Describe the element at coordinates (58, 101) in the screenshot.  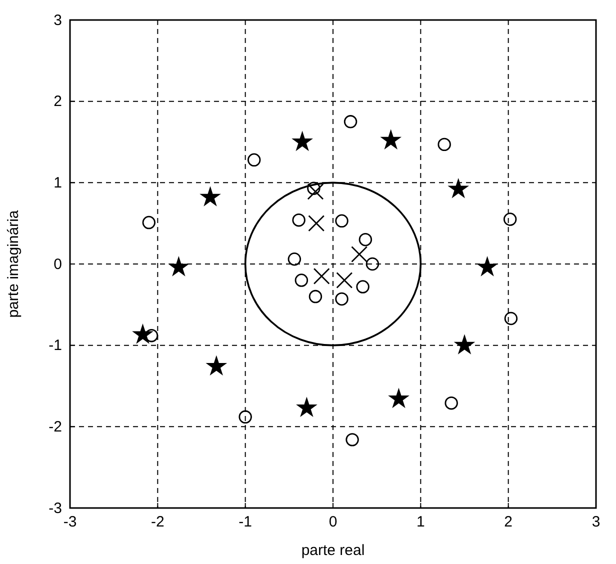
I see `y-tick-label: 2` at that location.